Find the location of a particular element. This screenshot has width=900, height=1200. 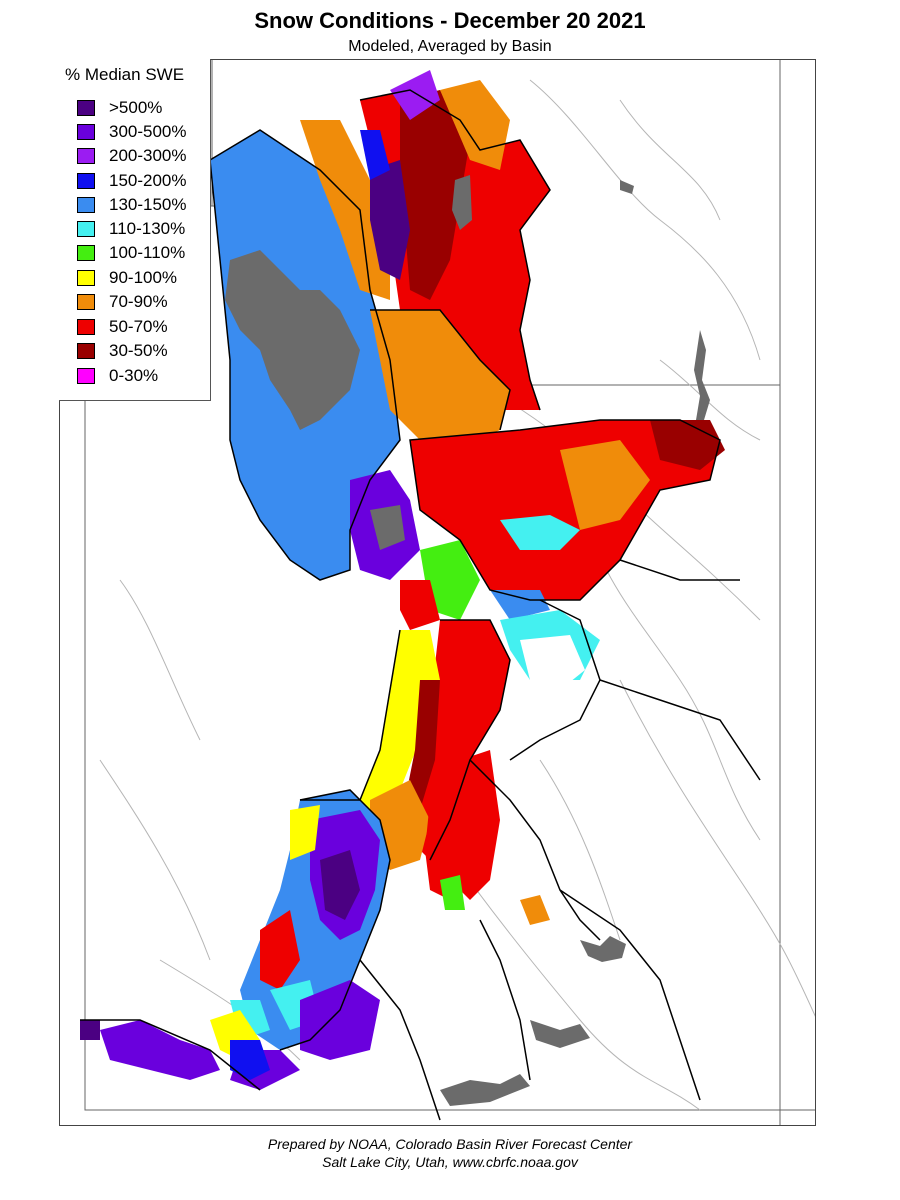

legend-label: 50-70% is located at coordinates (138, 326).